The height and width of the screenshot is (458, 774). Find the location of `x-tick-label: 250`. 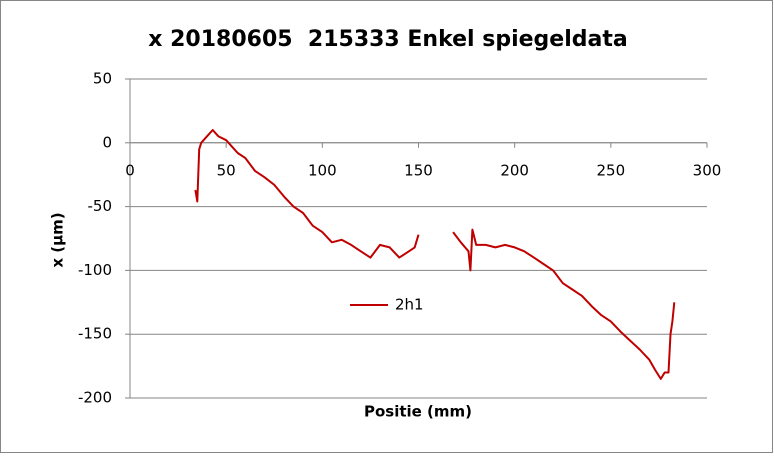

x-tick-label: 250 is located at coordinates (611, 170).